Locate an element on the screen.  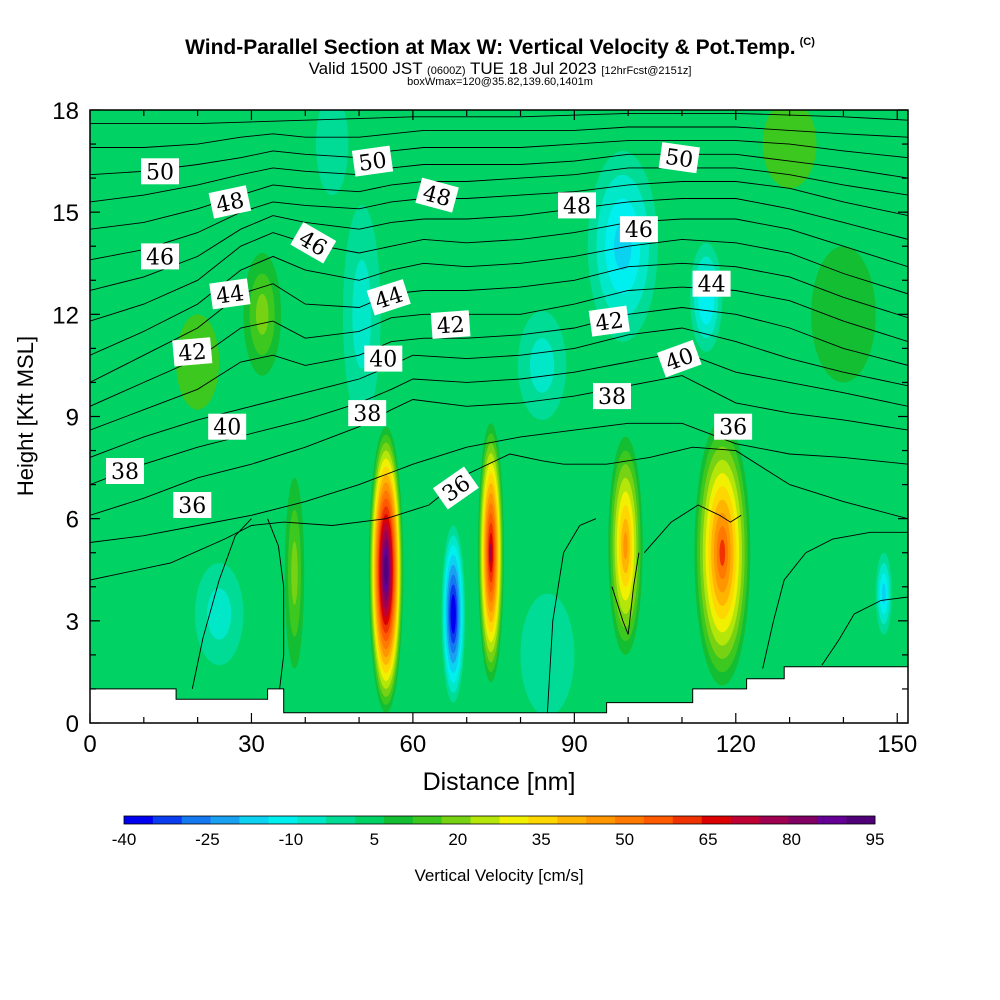
copyright-mark: (C) is located at coordinates (807, 42).